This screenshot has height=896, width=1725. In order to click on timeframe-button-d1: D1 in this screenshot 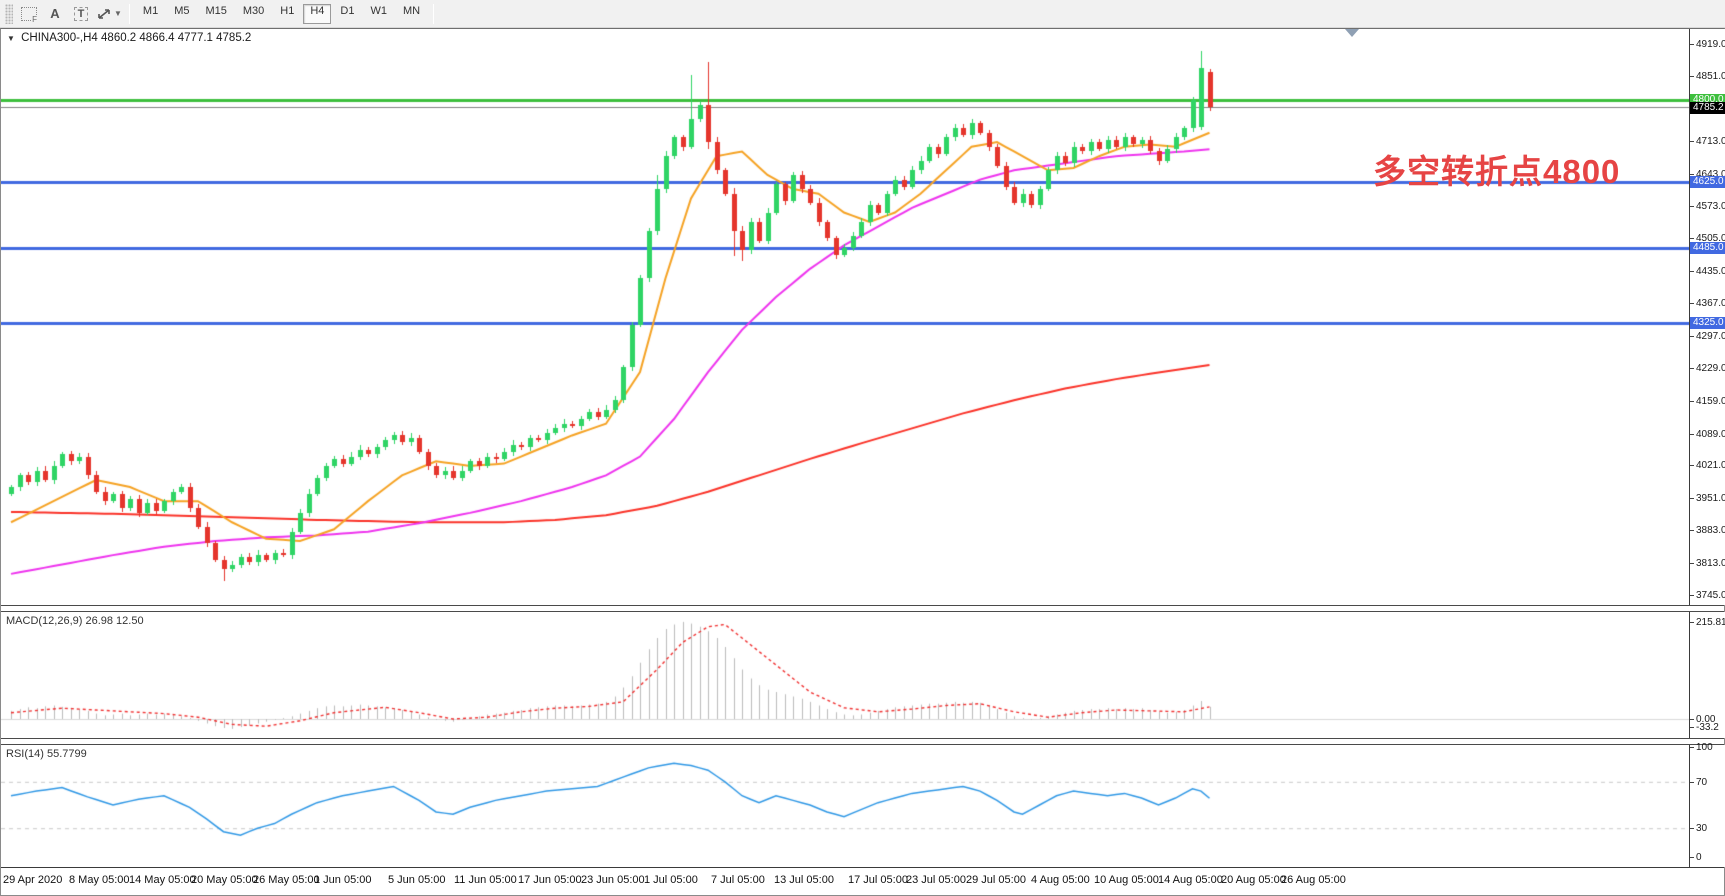, I will do `click(347, 10)`.